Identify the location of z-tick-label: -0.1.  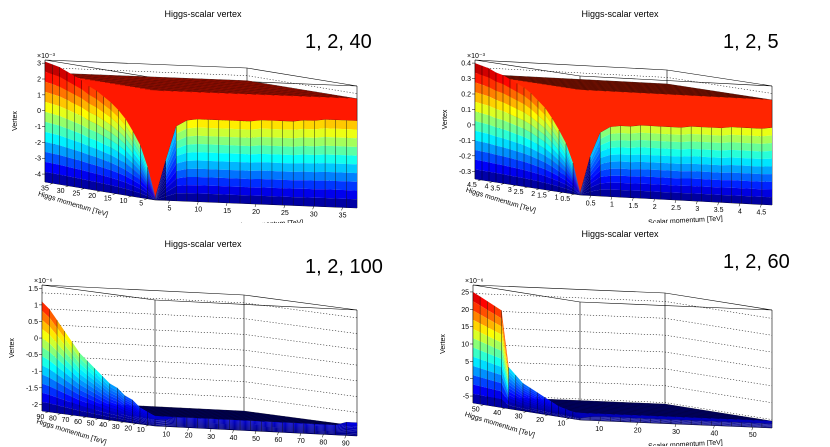
(465, 141).